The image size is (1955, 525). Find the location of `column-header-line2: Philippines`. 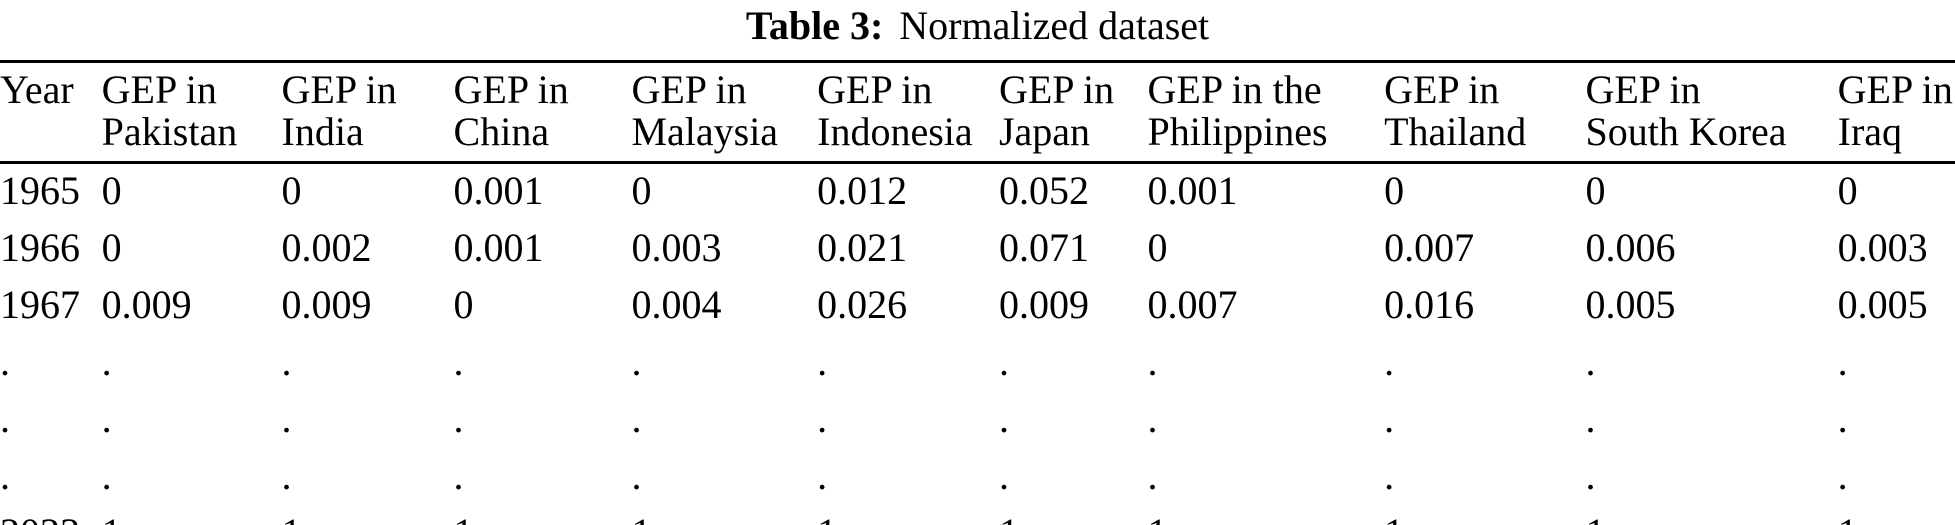

column-header-line2: Philippines is located at coordinates (1237, 131).